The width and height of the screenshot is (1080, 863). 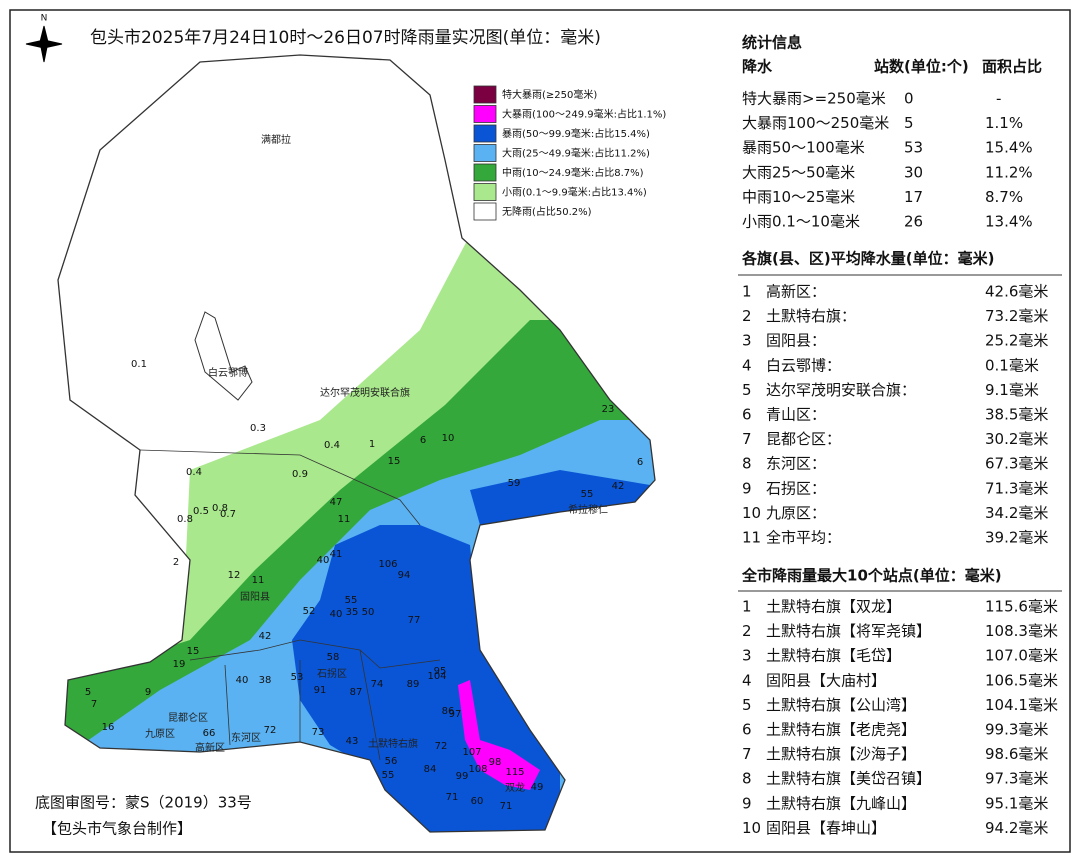 What do you see at coordinates (921, 67) in the screenshot?
I see `stats-header: 站数(单位:个)` at bounding box center [921, 67].